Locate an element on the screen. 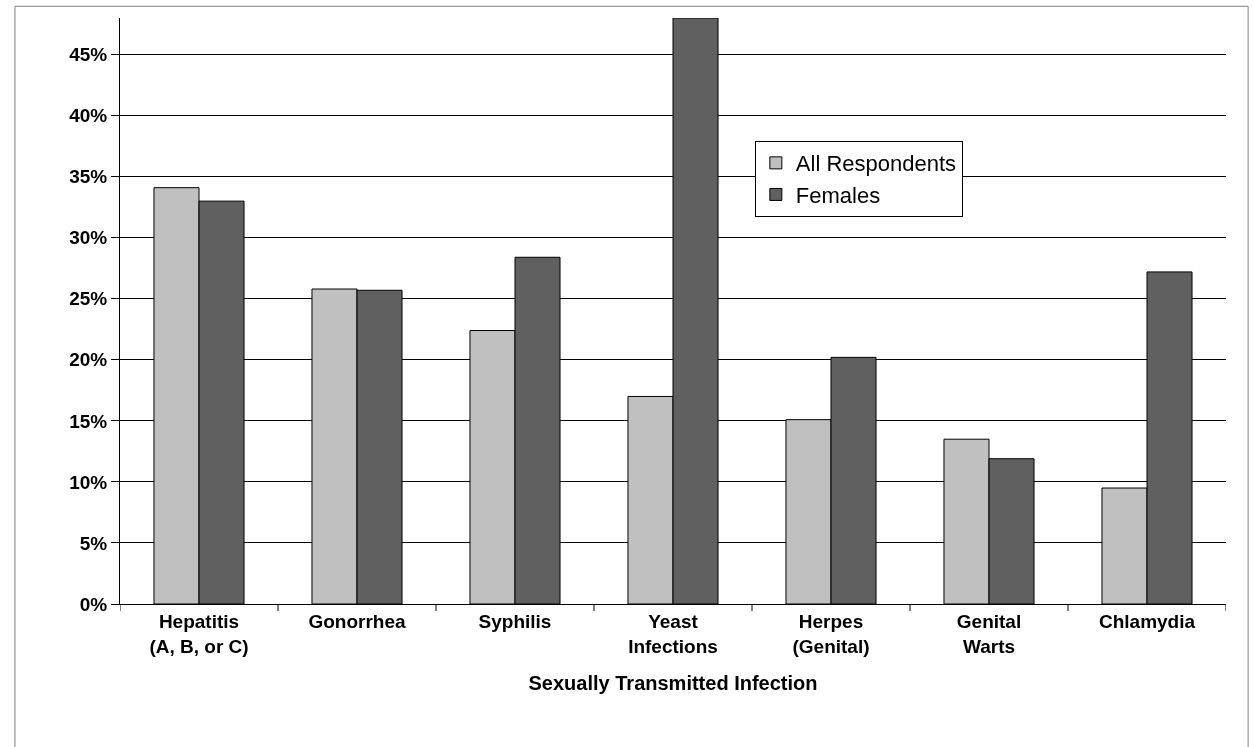 The image size is (1254, 747). x-tick-label: Hepatitis (A, B, or C) is located at coordinates (199, 633).